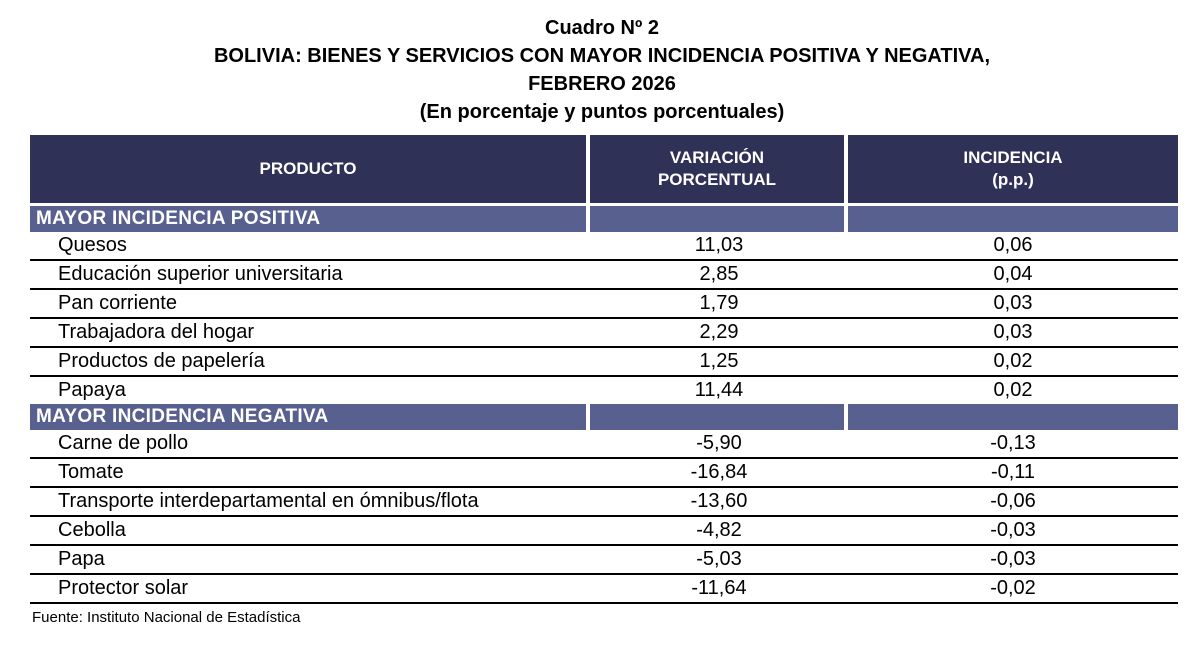 Image resolution: width=1204 pixels, height=650 pixels. Describe the element at coordinates (602, 84) in the screenshot. I see `title-period: FEBRERO 2026` at that location.